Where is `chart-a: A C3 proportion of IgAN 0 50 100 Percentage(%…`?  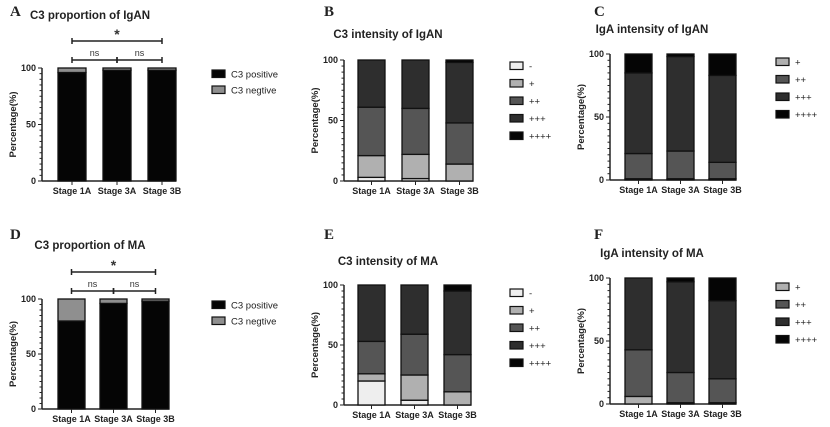
chart-a: A C3 proportion of IgAN 0 50 100 Percentage(%… is located at coordinates (143, 100).